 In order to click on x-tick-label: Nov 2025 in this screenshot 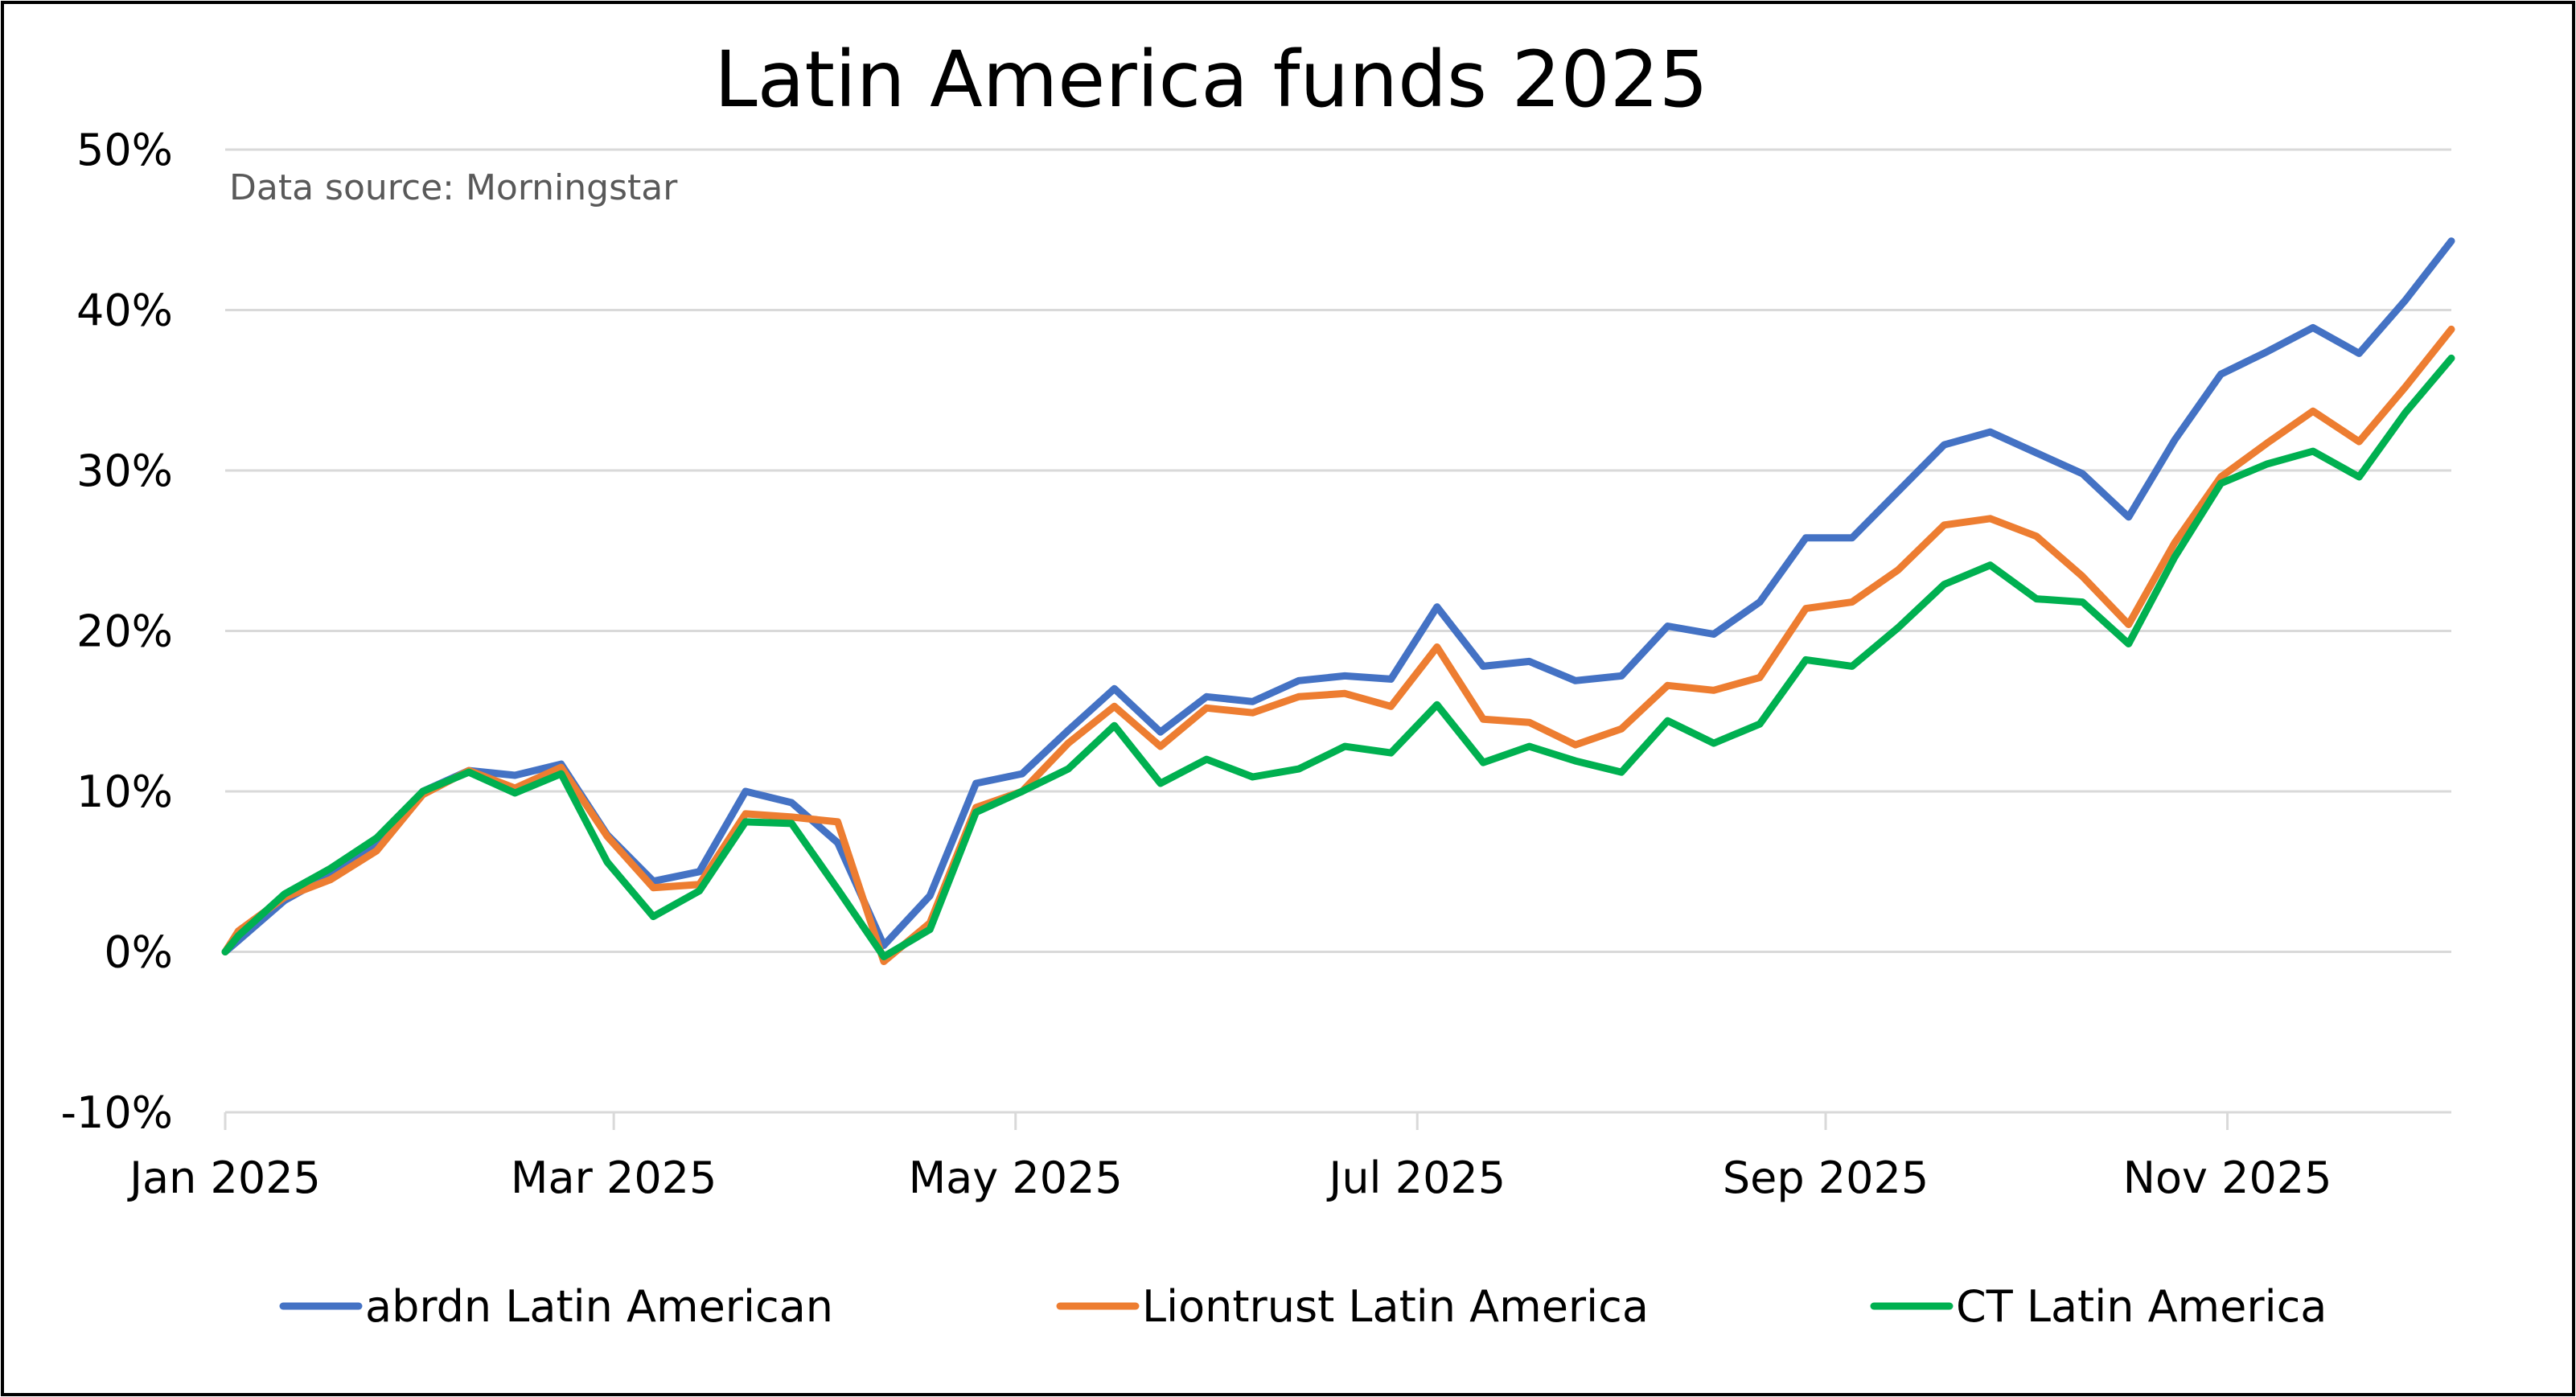, I will do `click(2227, 1178)`.